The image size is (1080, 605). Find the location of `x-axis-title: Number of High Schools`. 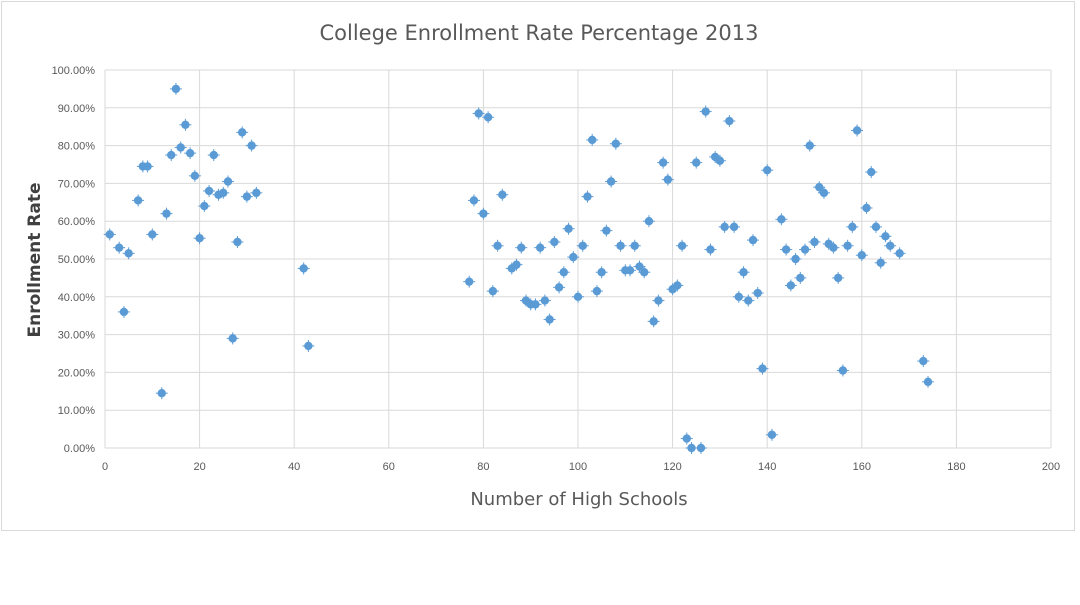

x-axis-title: Number of High Schools is located at coordinates (578, 499).